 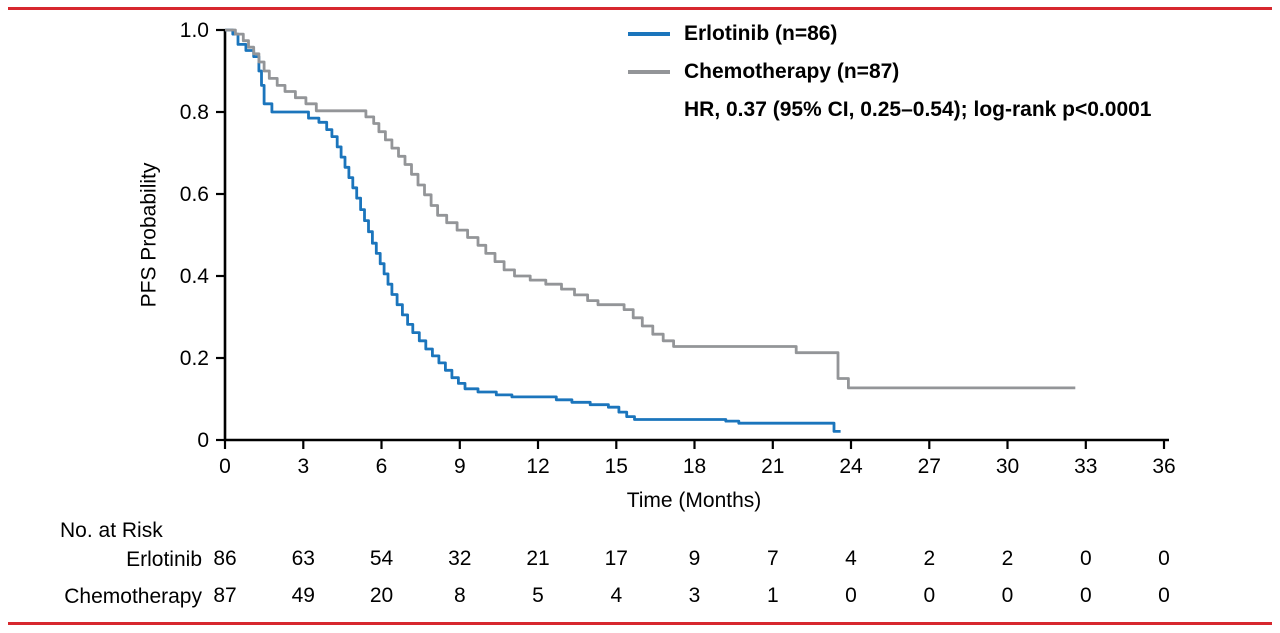 I want to click on risk-row-label-erlotinib: Erlotinib, so click(x=164, y=559).